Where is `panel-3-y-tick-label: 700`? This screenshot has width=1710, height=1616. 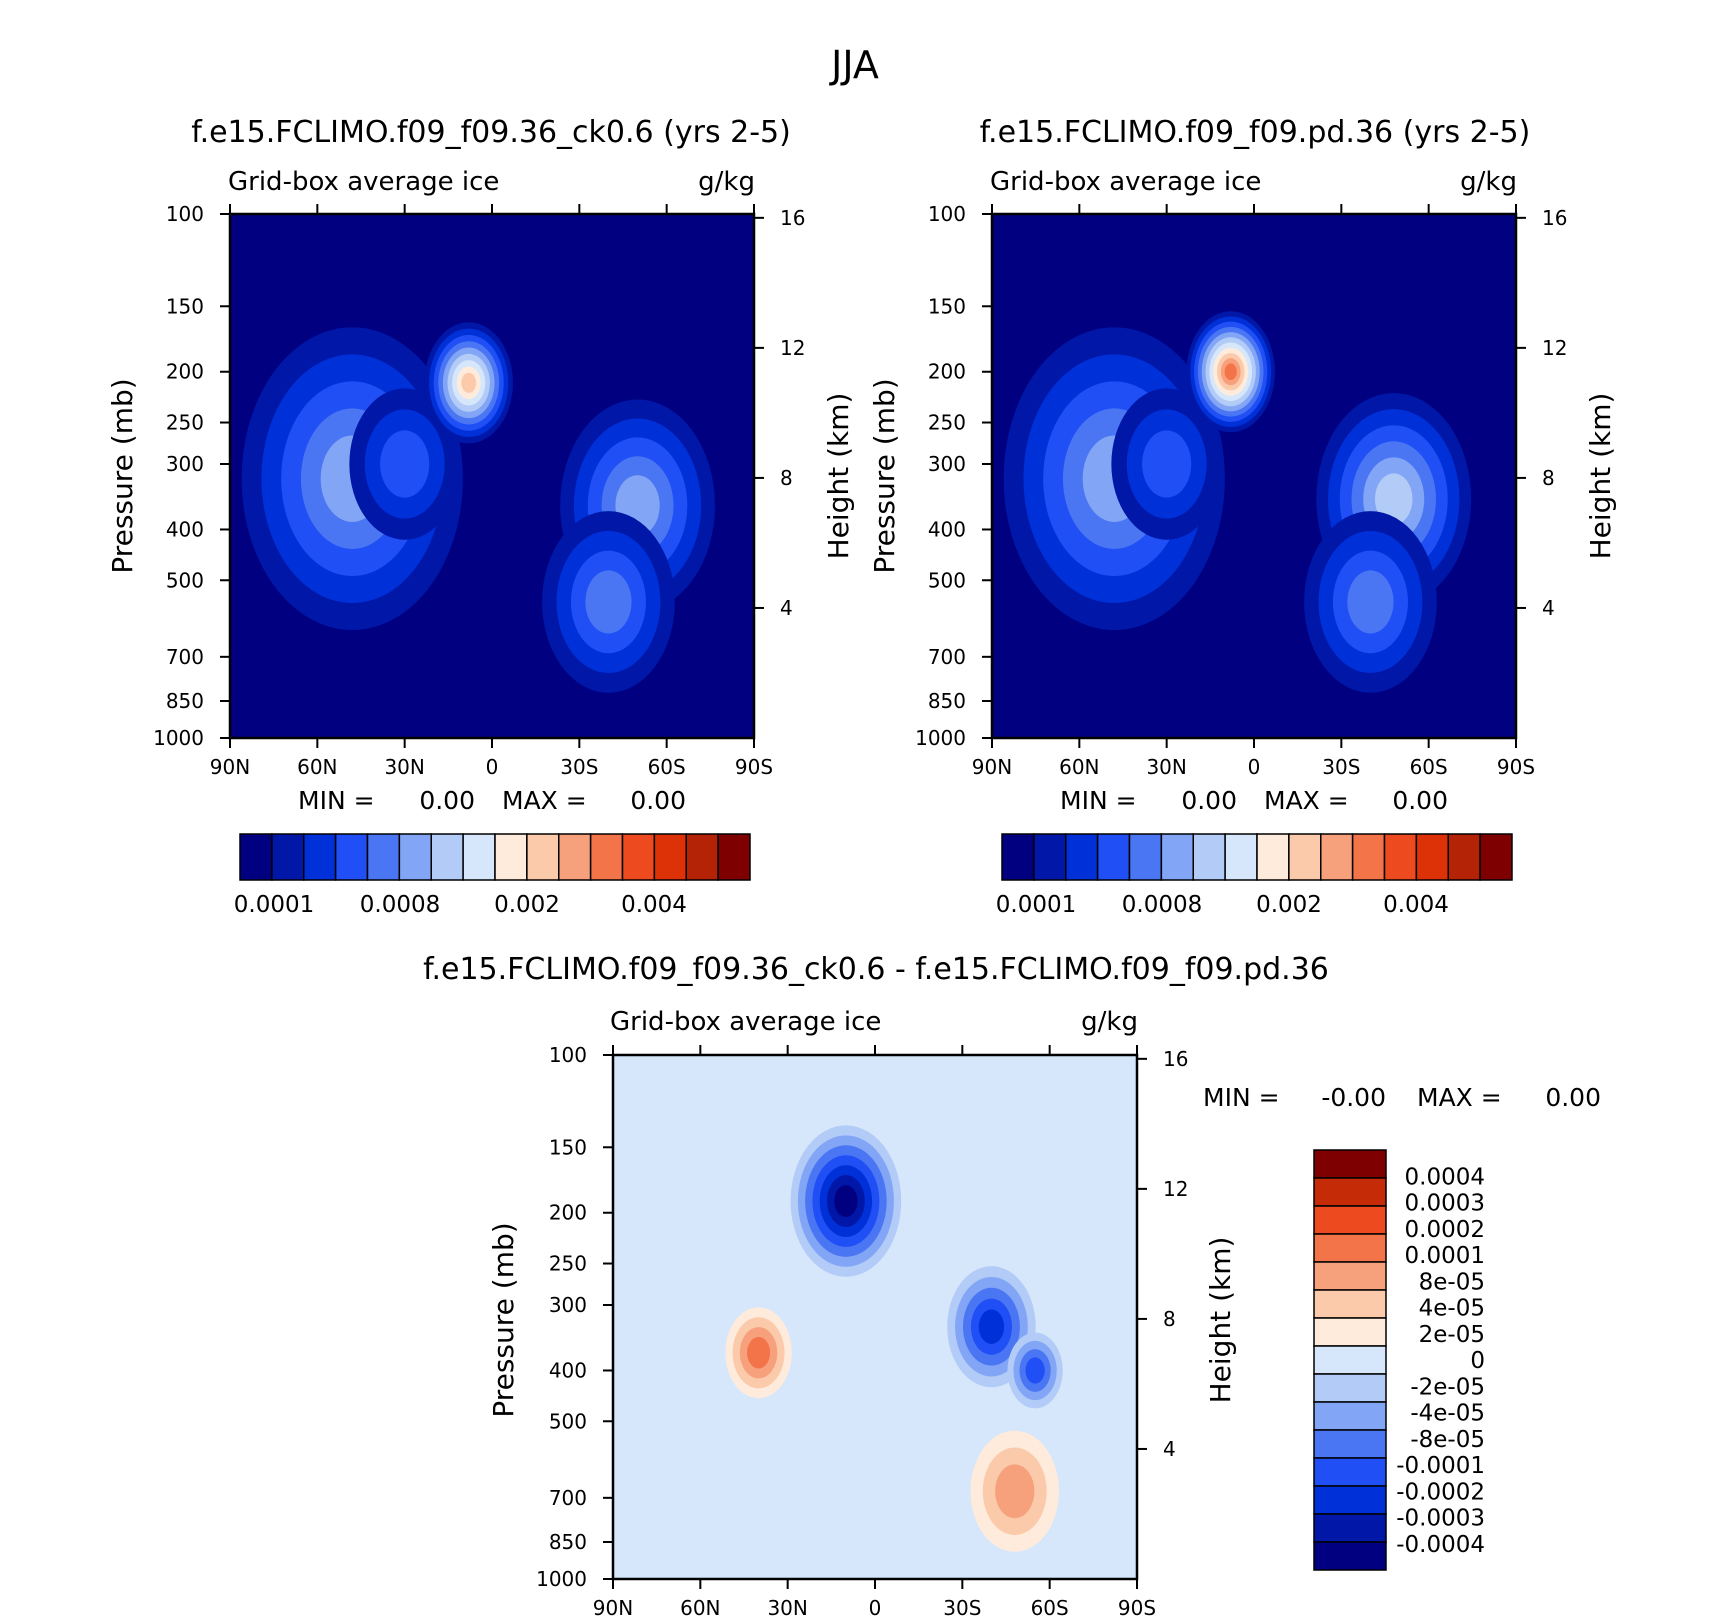
panel-3-y-tick-label: 700 is located at coordinates (568, 1498).